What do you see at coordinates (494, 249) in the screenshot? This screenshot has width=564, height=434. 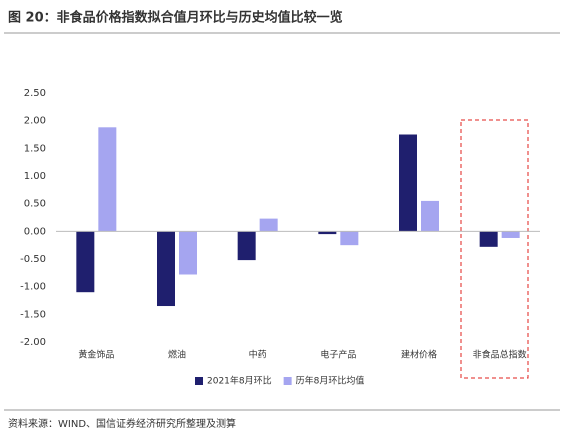 I see `highlight-box` at bounding box center [494, 249].